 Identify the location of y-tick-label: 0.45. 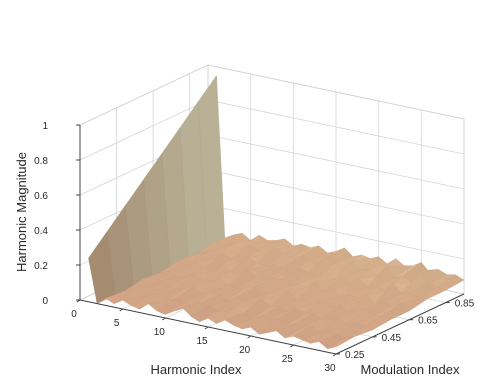
(392, 338).